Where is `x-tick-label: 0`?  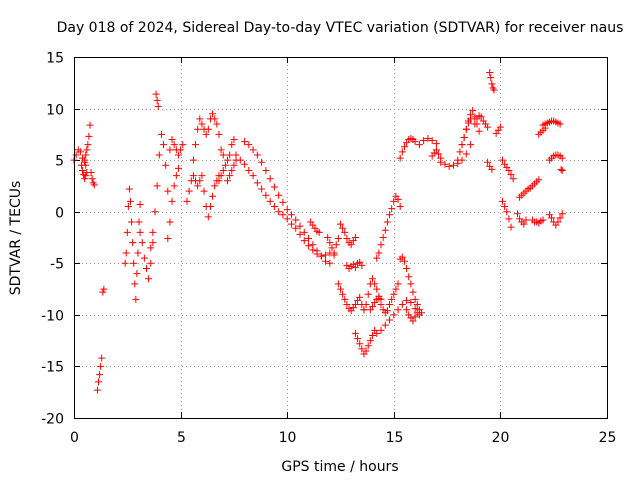
x-tick-label: 0 is located at coordinates (74, 438).